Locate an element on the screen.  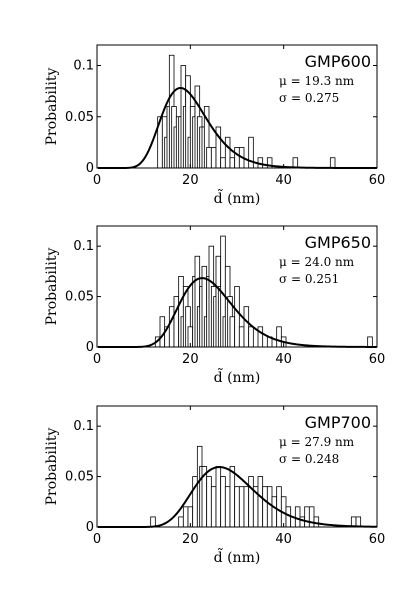
chart-title: GMP700 is located at coordinates (338, 422).